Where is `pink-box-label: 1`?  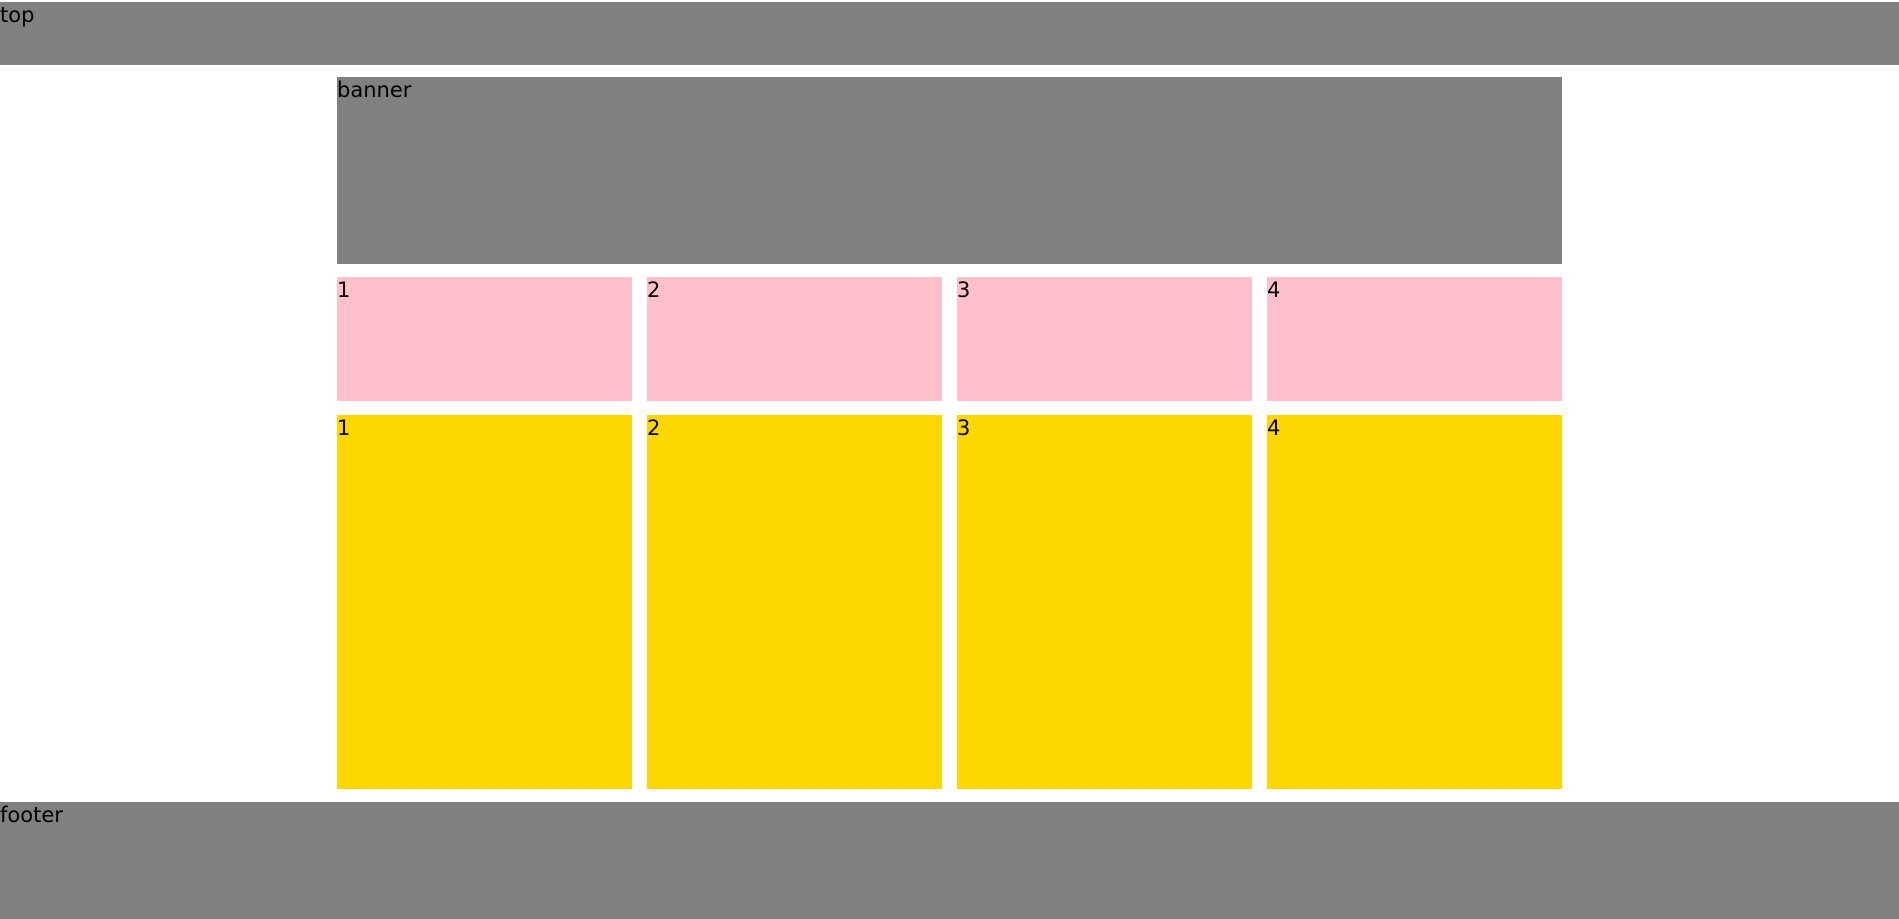 pink-box-label: 1 is located at coordinates (344, 290).